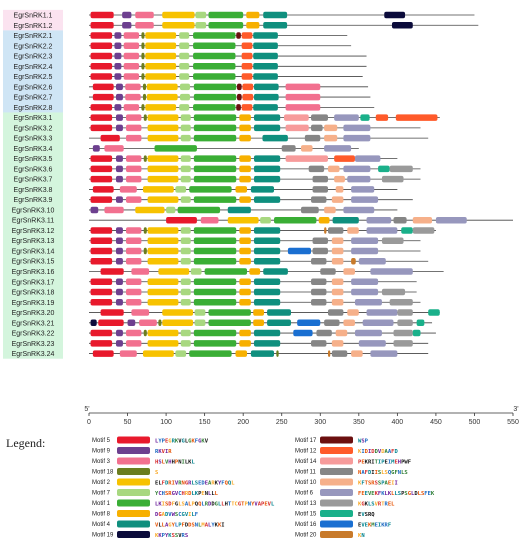 This screenshot has width=528, height=550. Describe the element at coordinates (384, 463) in the screenshot. I see `legend-sequence-logo: PEKRITIPEIMEHPWF` at that location.